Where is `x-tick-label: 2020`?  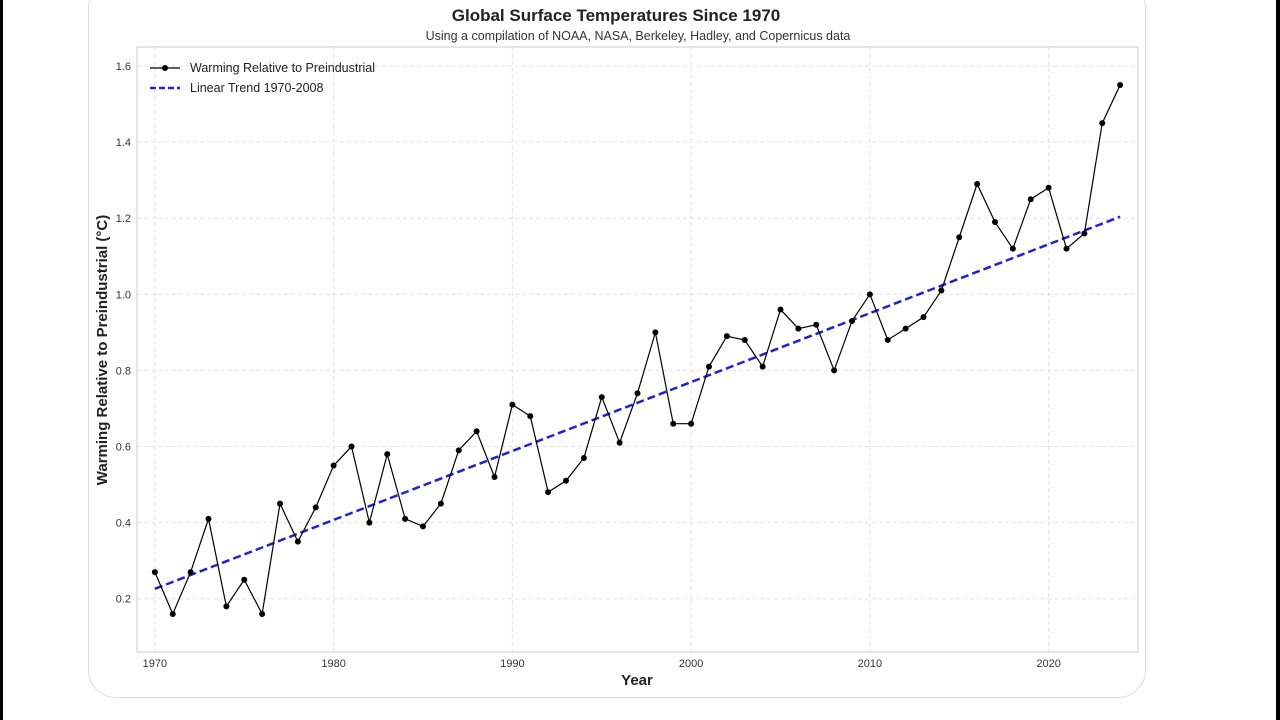
x-tick-label: 2020 is located at coordinates (1048, 664).